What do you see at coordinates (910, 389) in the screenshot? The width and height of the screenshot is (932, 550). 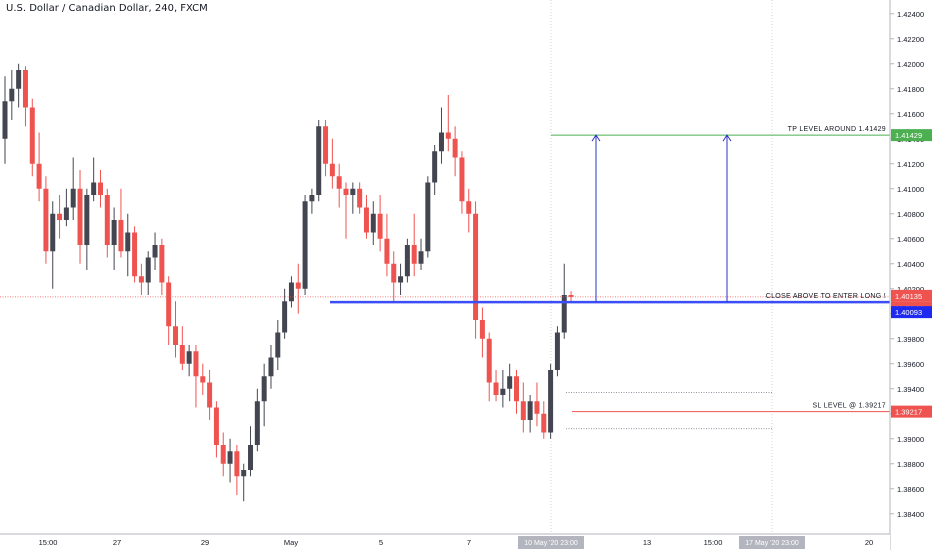 I see `price-tick-label: 1.39400` at bounding box center [910, 389].